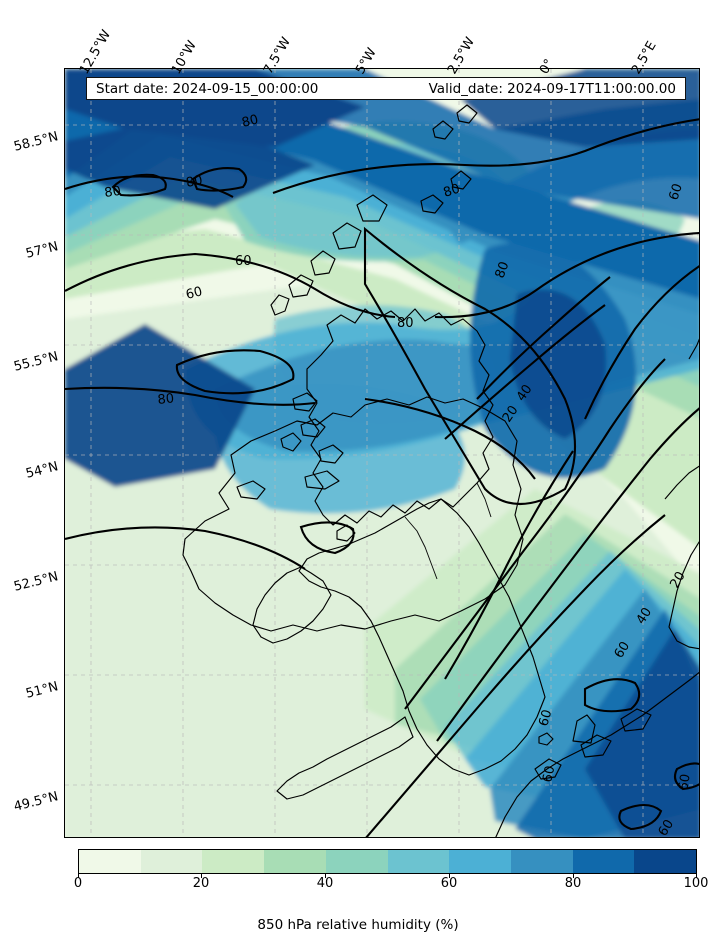 The image size is (716, 949). I want to click on borders, so click(448, 531).